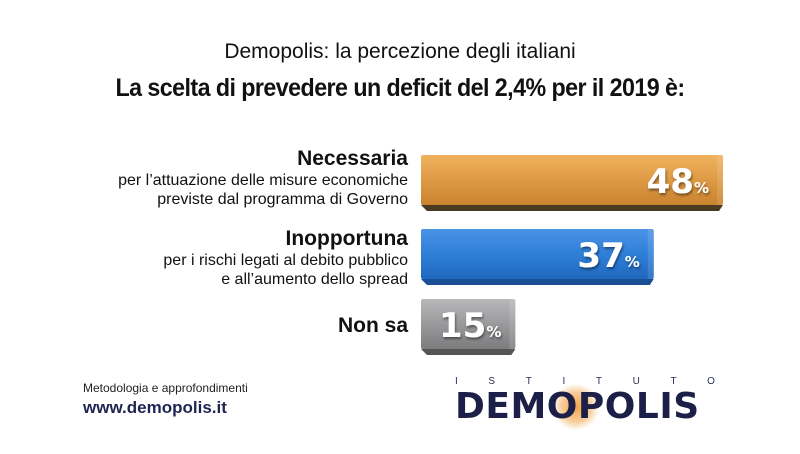 This screenshot has height=454, width=800. Describe the element at coordinates (346, 238) in the screenshot. I see `category-name: Inopportuna` at that location.